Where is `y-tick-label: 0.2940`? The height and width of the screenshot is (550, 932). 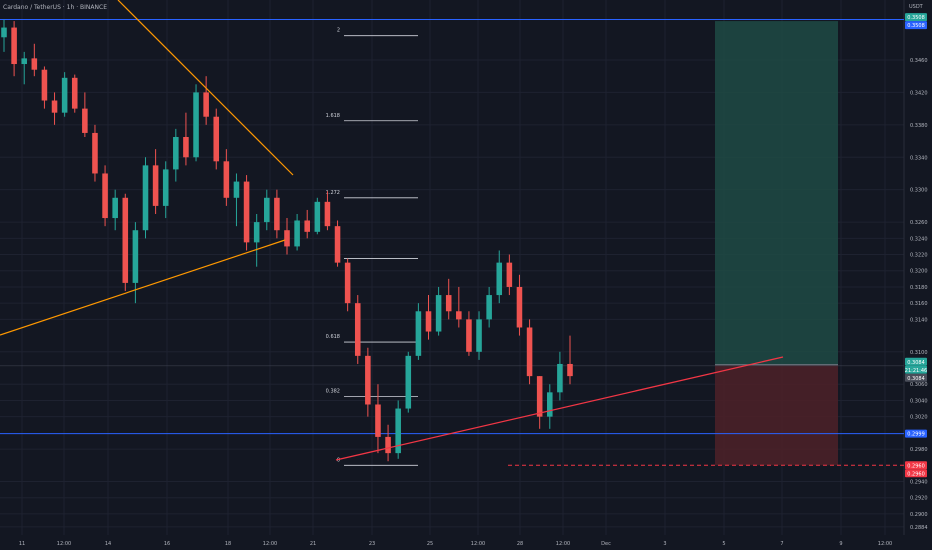
y-tick-label: 0.2940 is located at coordinates (919, 483).